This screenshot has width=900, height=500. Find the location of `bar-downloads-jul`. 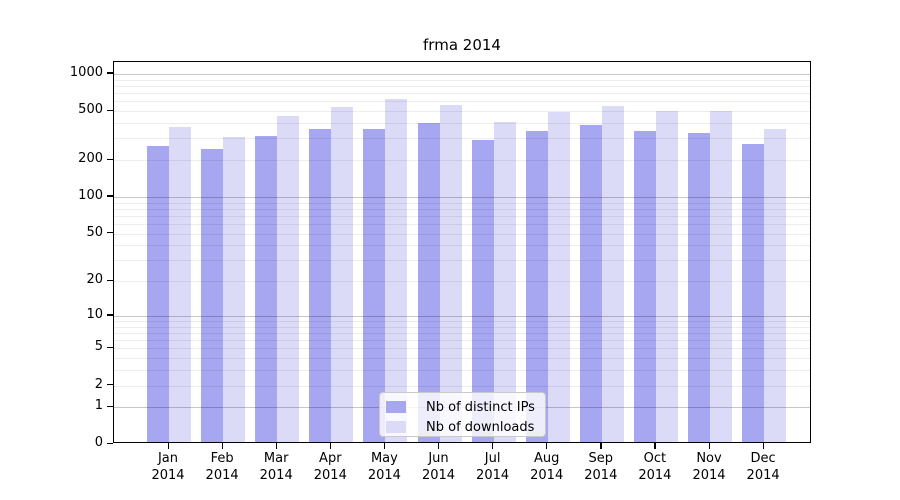

bar-downloads-jul is located at coordinates (504, 281).